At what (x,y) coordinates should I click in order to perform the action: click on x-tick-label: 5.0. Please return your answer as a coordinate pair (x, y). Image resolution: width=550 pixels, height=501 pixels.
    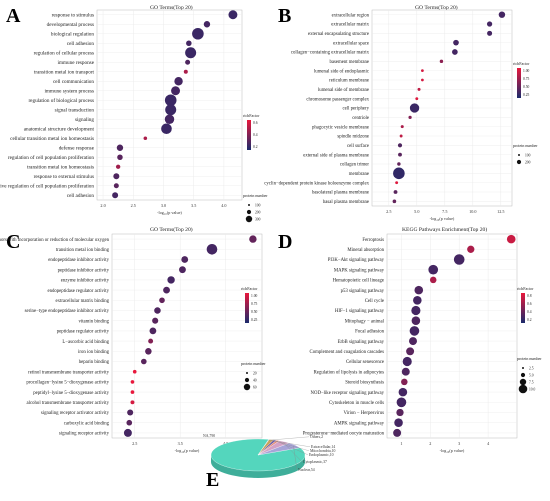
    Looking at the image, I should click on (416, 211).